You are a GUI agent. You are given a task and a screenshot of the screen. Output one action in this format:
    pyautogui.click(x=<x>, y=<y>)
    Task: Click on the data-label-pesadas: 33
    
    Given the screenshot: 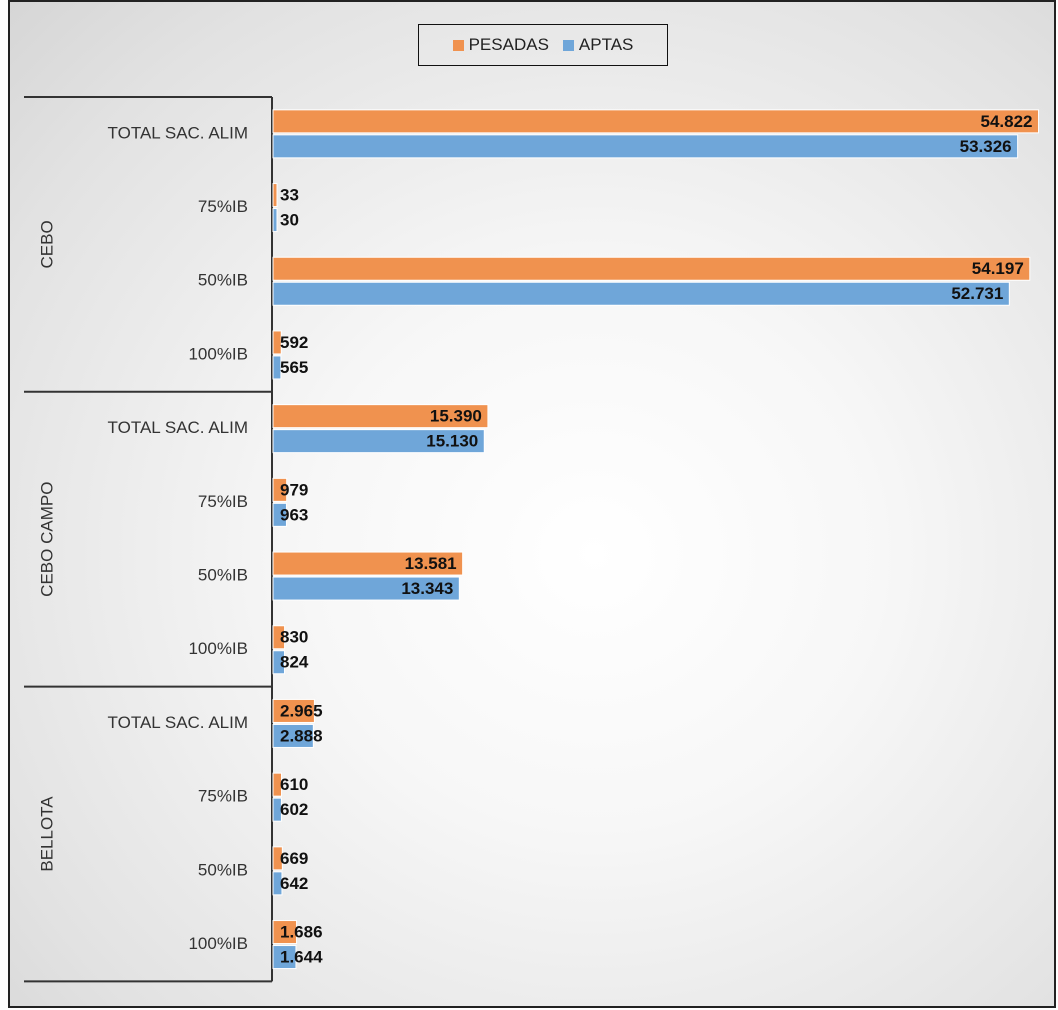 What is the action you would take?
    pyautogui.click(x=289, y=195)
    